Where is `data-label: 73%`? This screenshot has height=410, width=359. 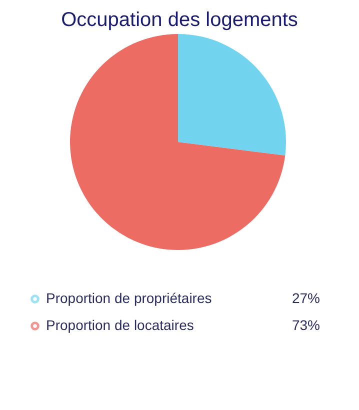
data-label: 73% is located at coordinates (306, 325).